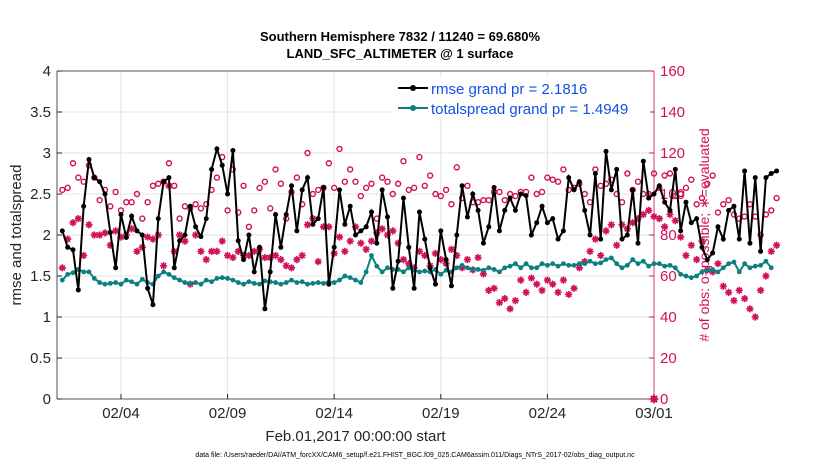 This screenshot has width=830, height=470. Describe the element at coordinates (40, 358) in the screenshot. I see `y-tick-label-left: 0.5` at that location.